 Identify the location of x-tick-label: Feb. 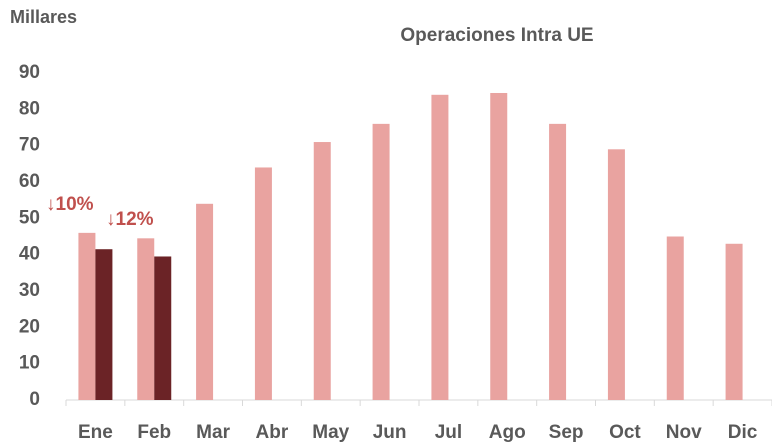
(154, 432).